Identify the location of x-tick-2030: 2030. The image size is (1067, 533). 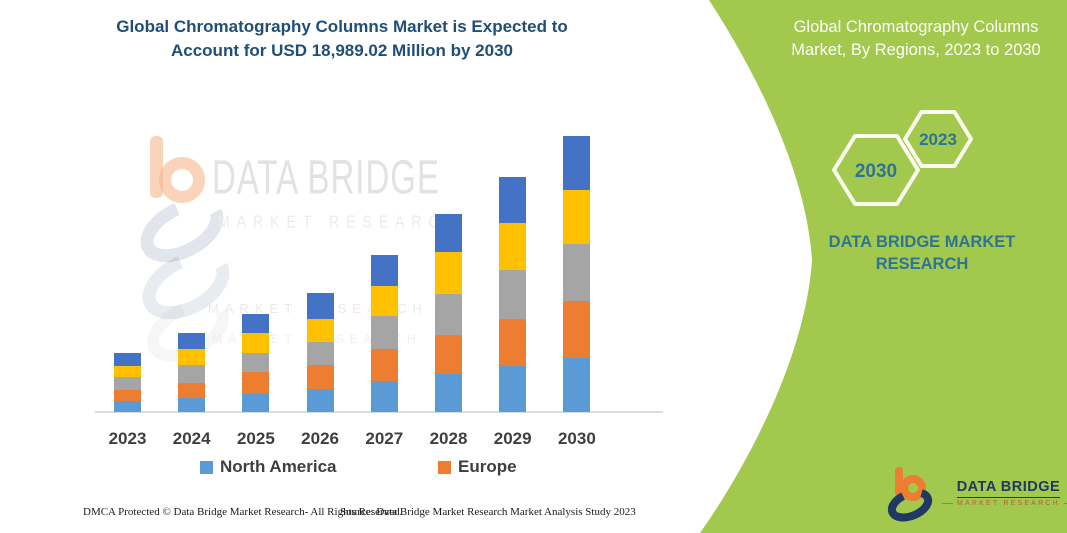
(576, 438).